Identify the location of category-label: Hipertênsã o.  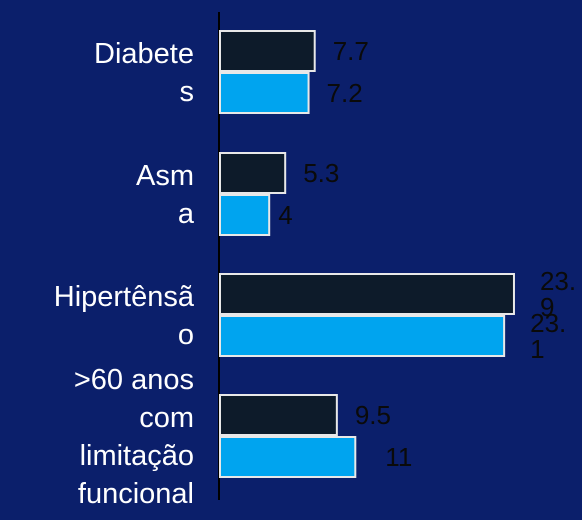
(124, 316).